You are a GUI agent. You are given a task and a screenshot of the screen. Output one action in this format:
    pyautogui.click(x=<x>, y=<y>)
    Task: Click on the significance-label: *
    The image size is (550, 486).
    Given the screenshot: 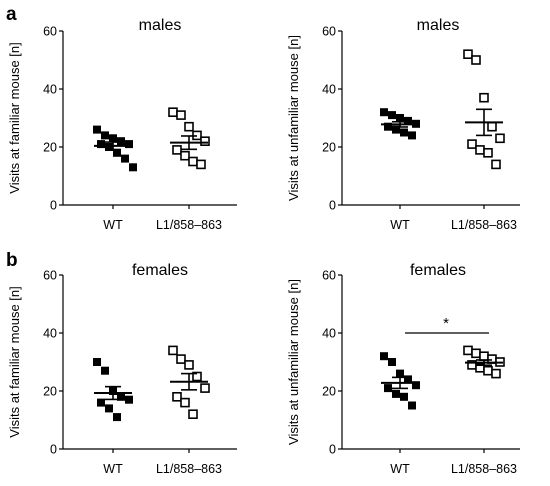 What is the action you would take?
    pyautogui.click(x=446, y=323)
    